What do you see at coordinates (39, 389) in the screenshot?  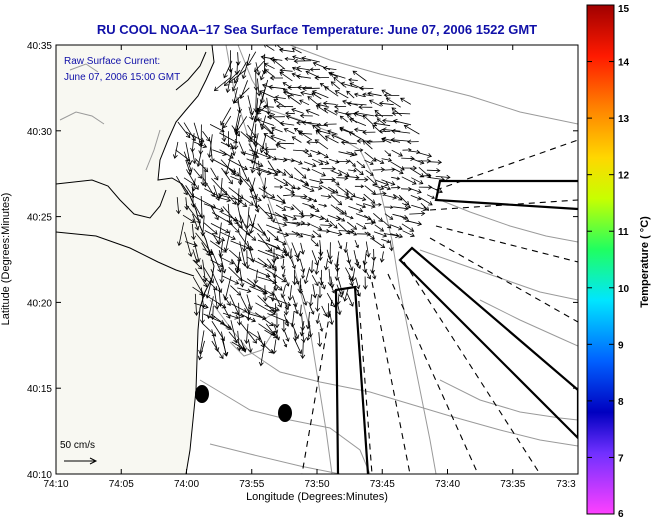 I see `y-tick-label: 40:15` at bounding box center [39, 389].